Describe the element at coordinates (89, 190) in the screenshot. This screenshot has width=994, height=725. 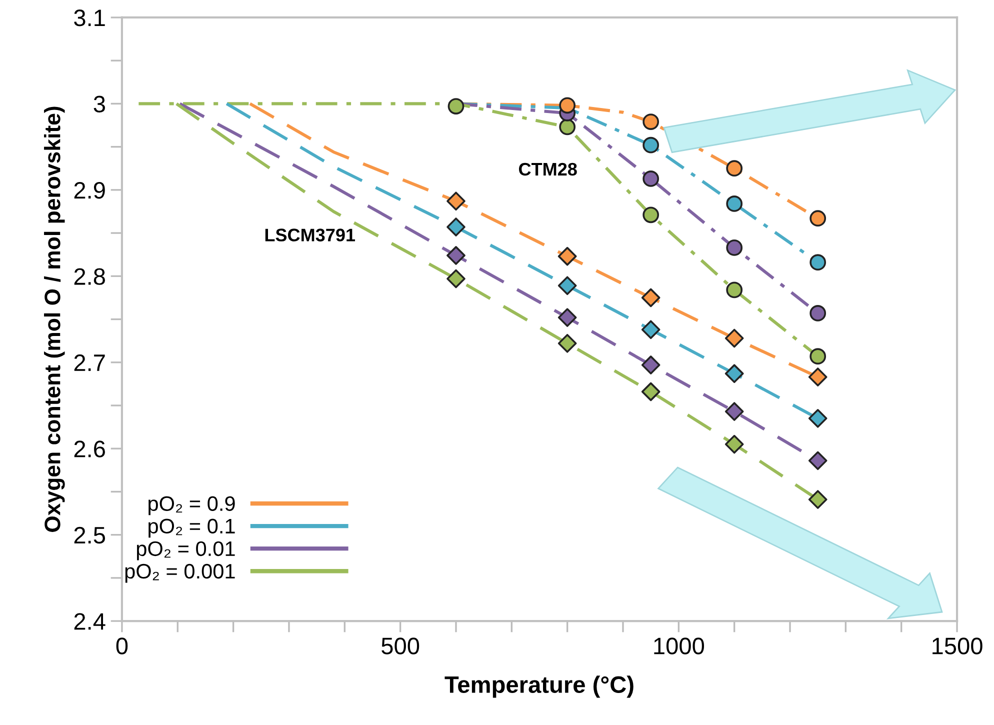
I see `y-tick-label: 2.9` at that location.